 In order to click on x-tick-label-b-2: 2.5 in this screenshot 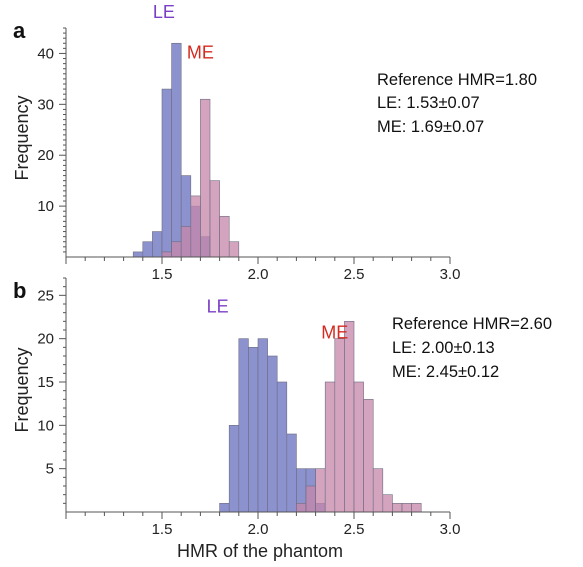, I will do `click(354, 529)`.